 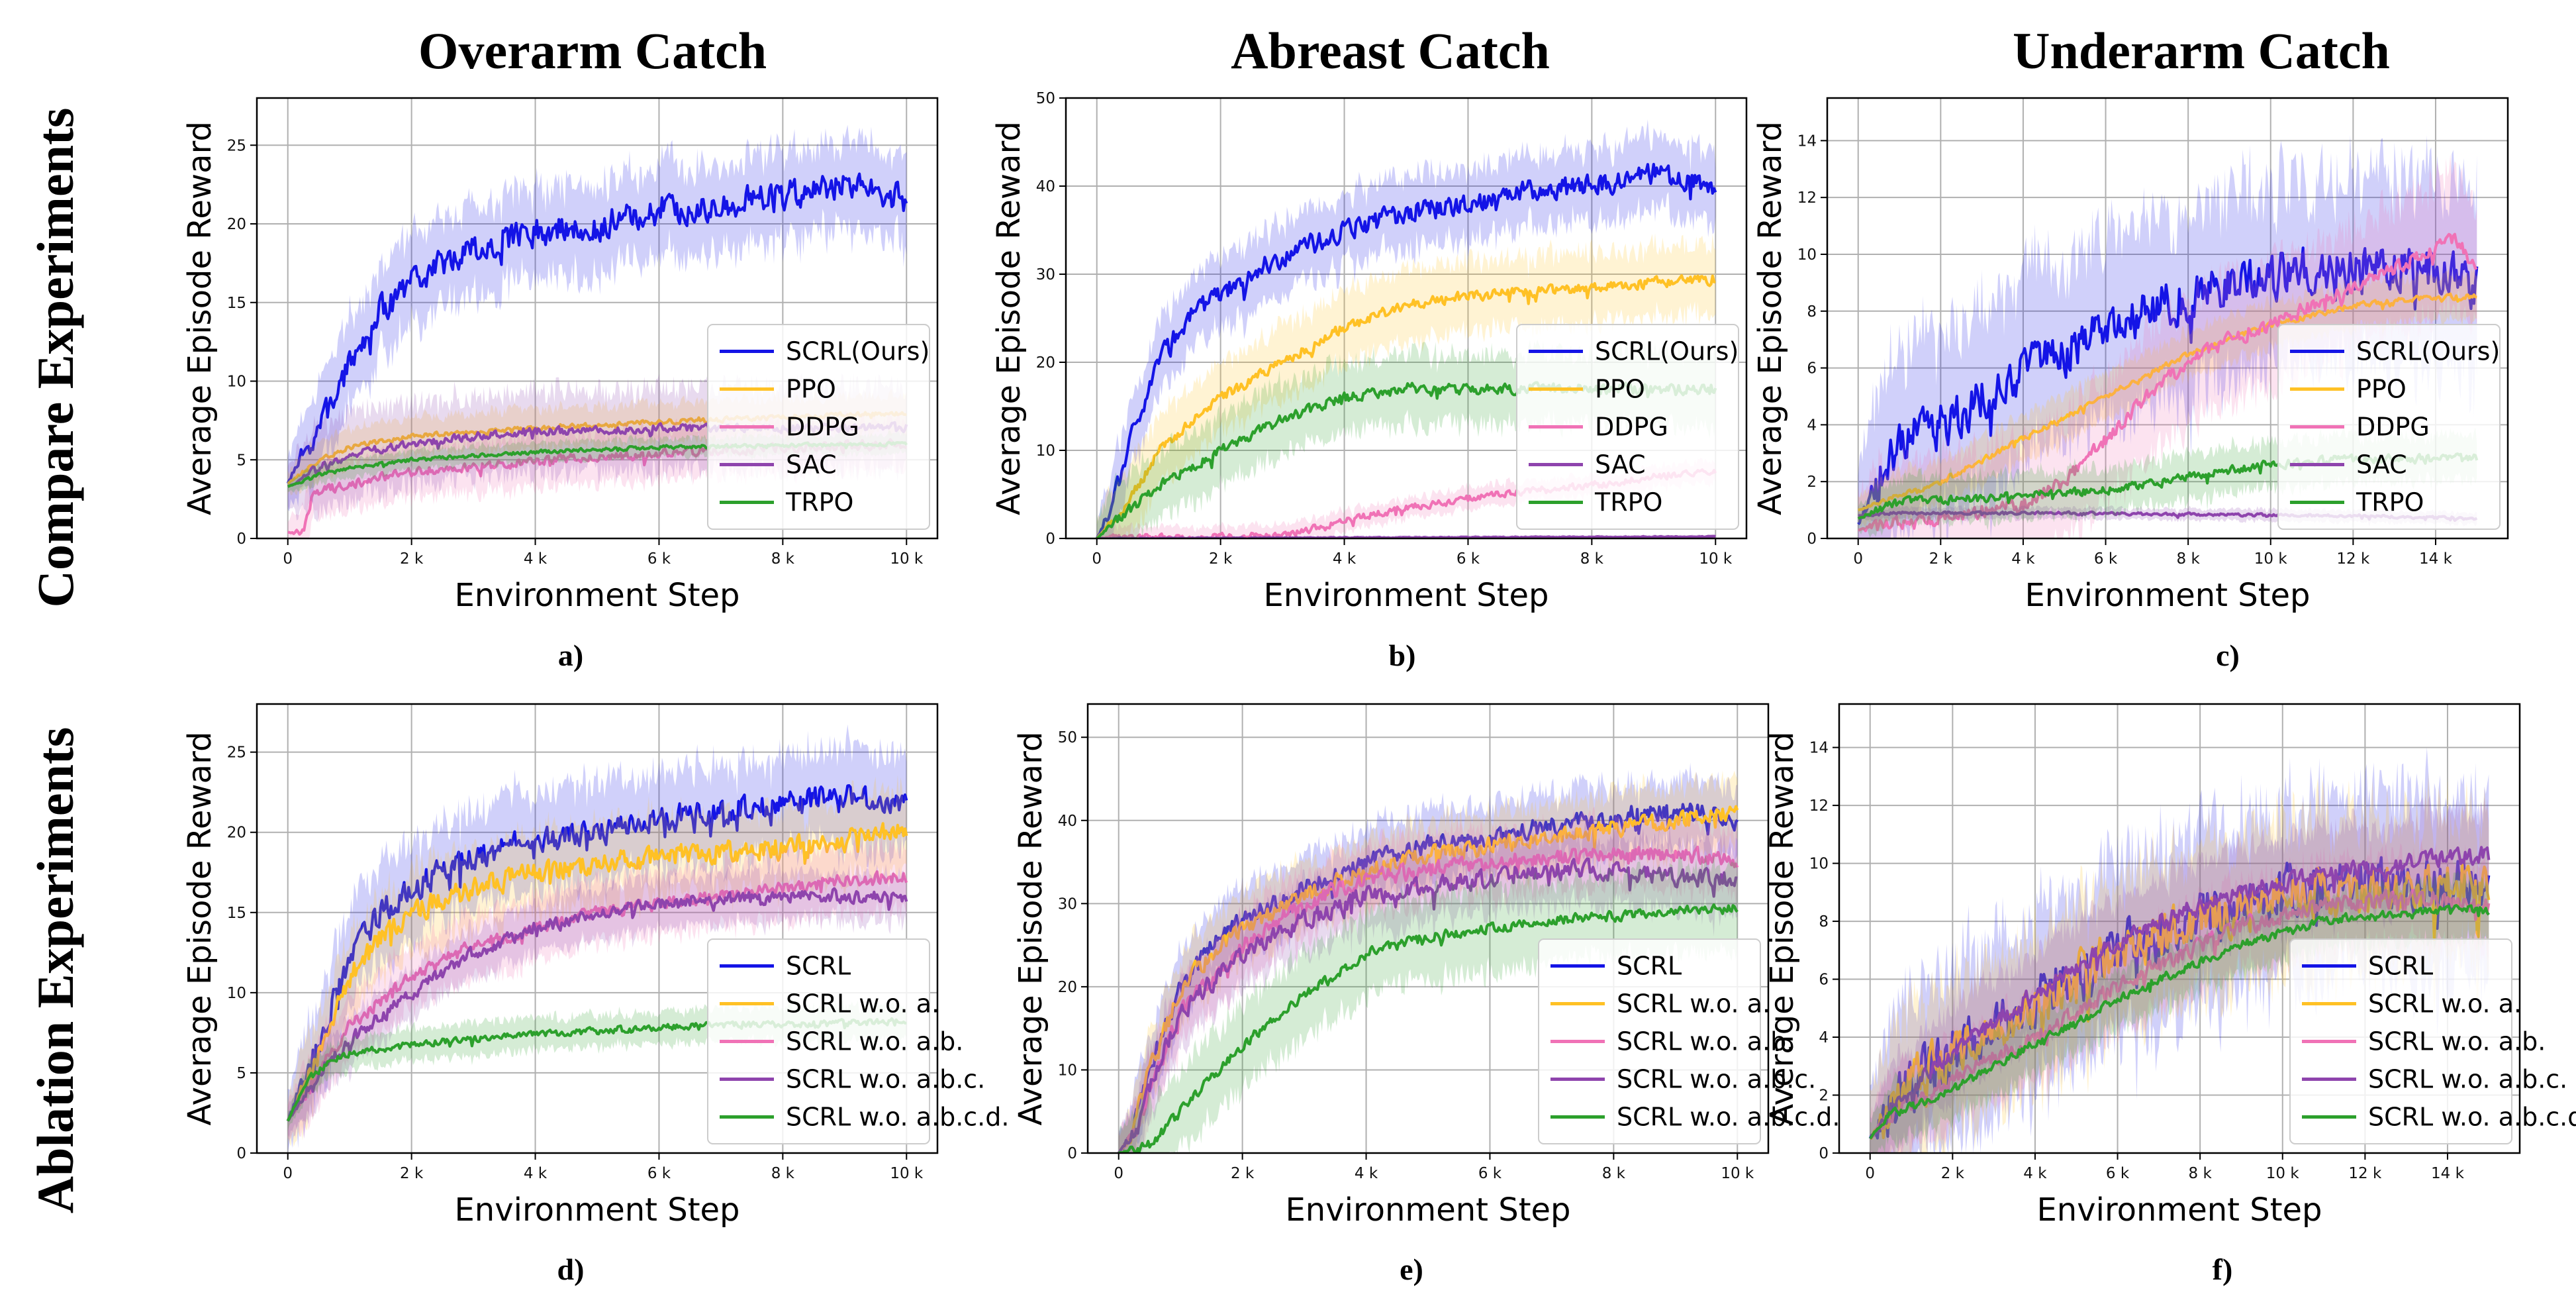 What do you see at coordinates (1402, 655) in the screenshot?
I see `panel-label: b)` at bounding box center [1402, 655].